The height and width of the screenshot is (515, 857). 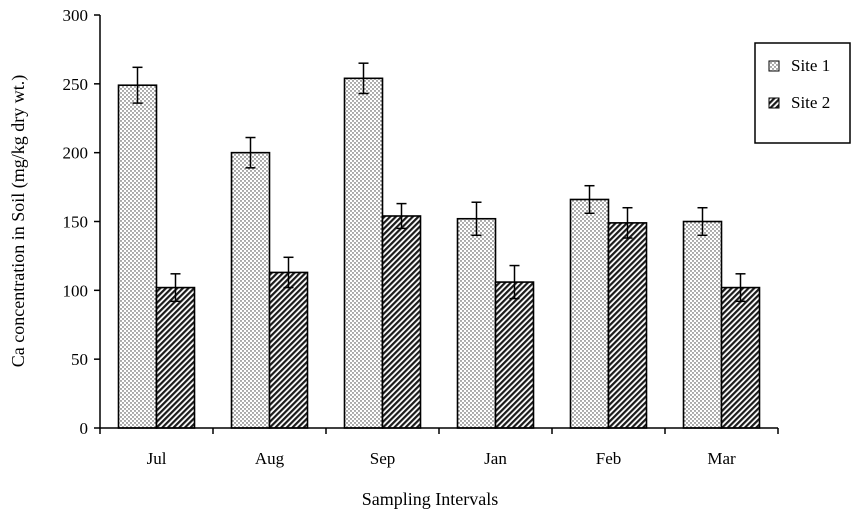 What do you see at coordinates (76, 84) in the screenshot?
I see `y-tick-label-250: 250` at bounding box center [76, 84].